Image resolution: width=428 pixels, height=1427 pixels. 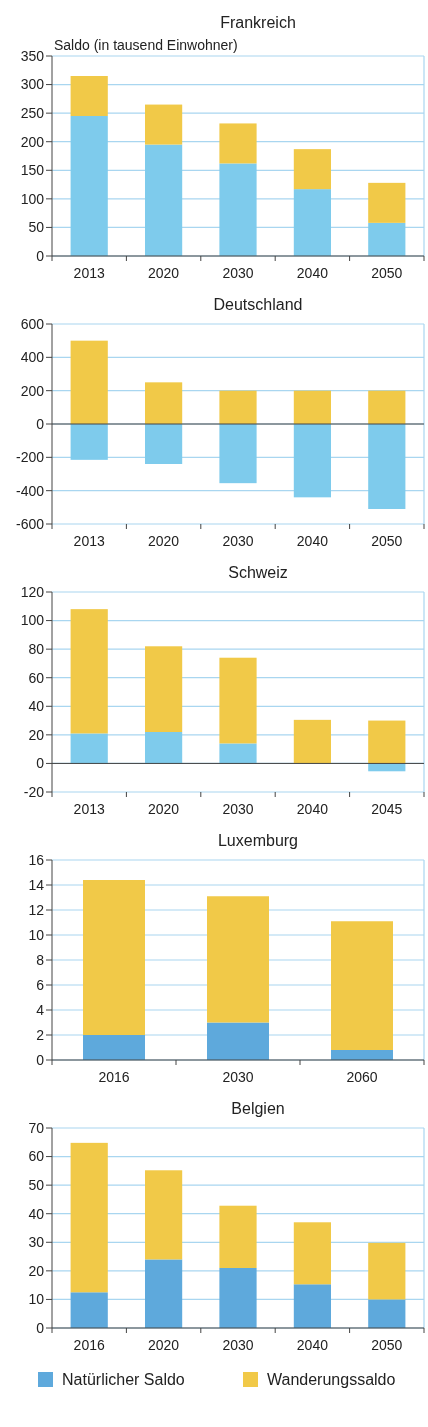 I want to click on y-tick-label: 8, so click(x=40, y=959).